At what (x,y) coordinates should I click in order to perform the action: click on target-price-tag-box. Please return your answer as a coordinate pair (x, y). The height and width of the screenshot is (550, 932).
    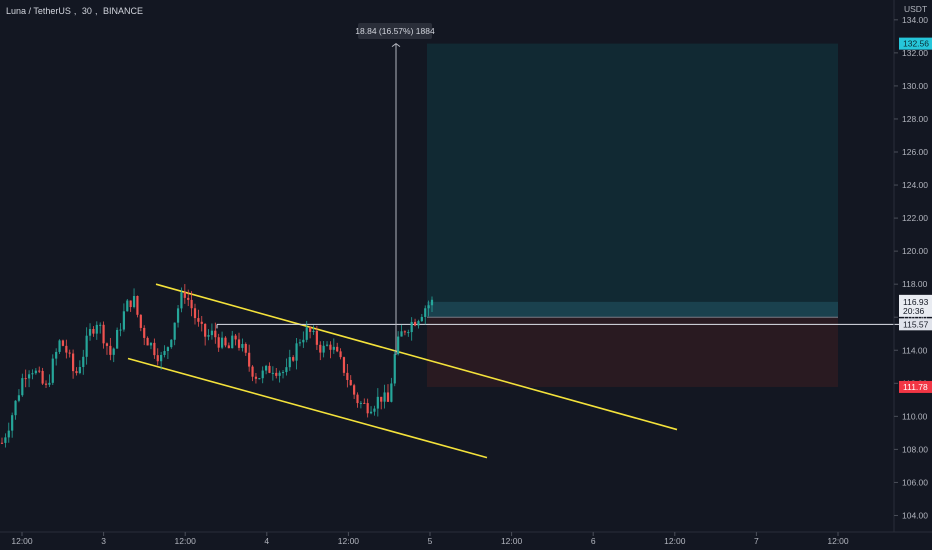
    Looking at the image, I should click on (915, 43).